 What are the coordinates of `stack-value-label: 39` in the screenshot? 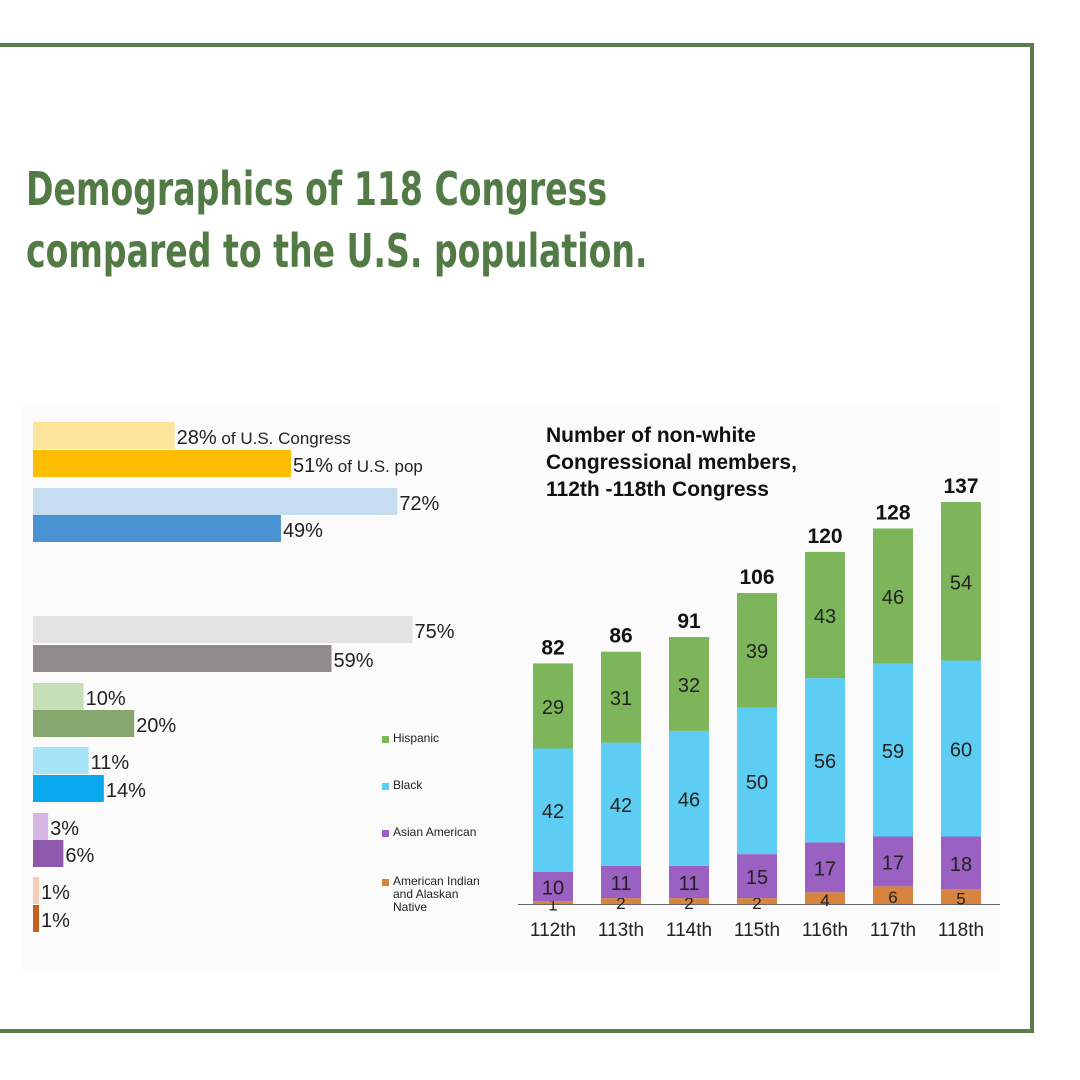 It's located at (757, 652).